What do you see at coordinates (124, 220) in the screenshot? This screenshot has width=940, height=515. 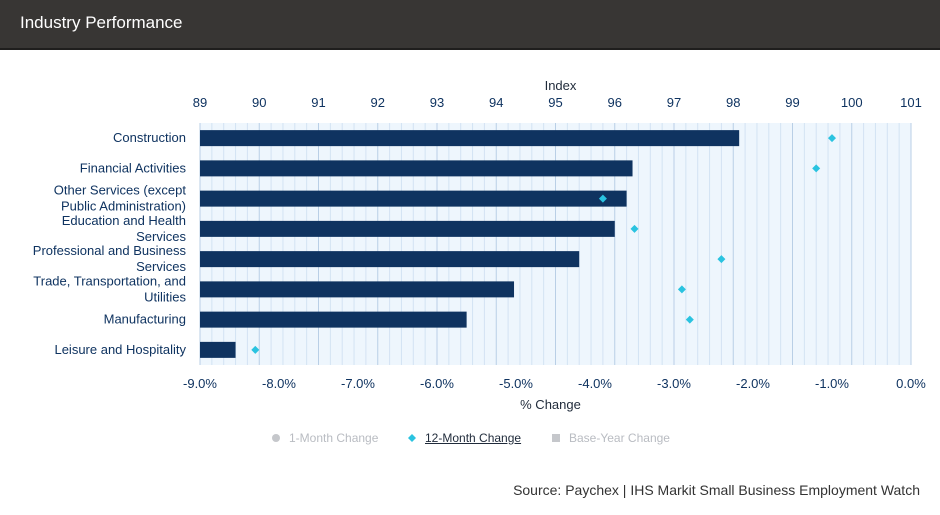 I see `category-label: Education and Health` at bounding box center [124, 220].